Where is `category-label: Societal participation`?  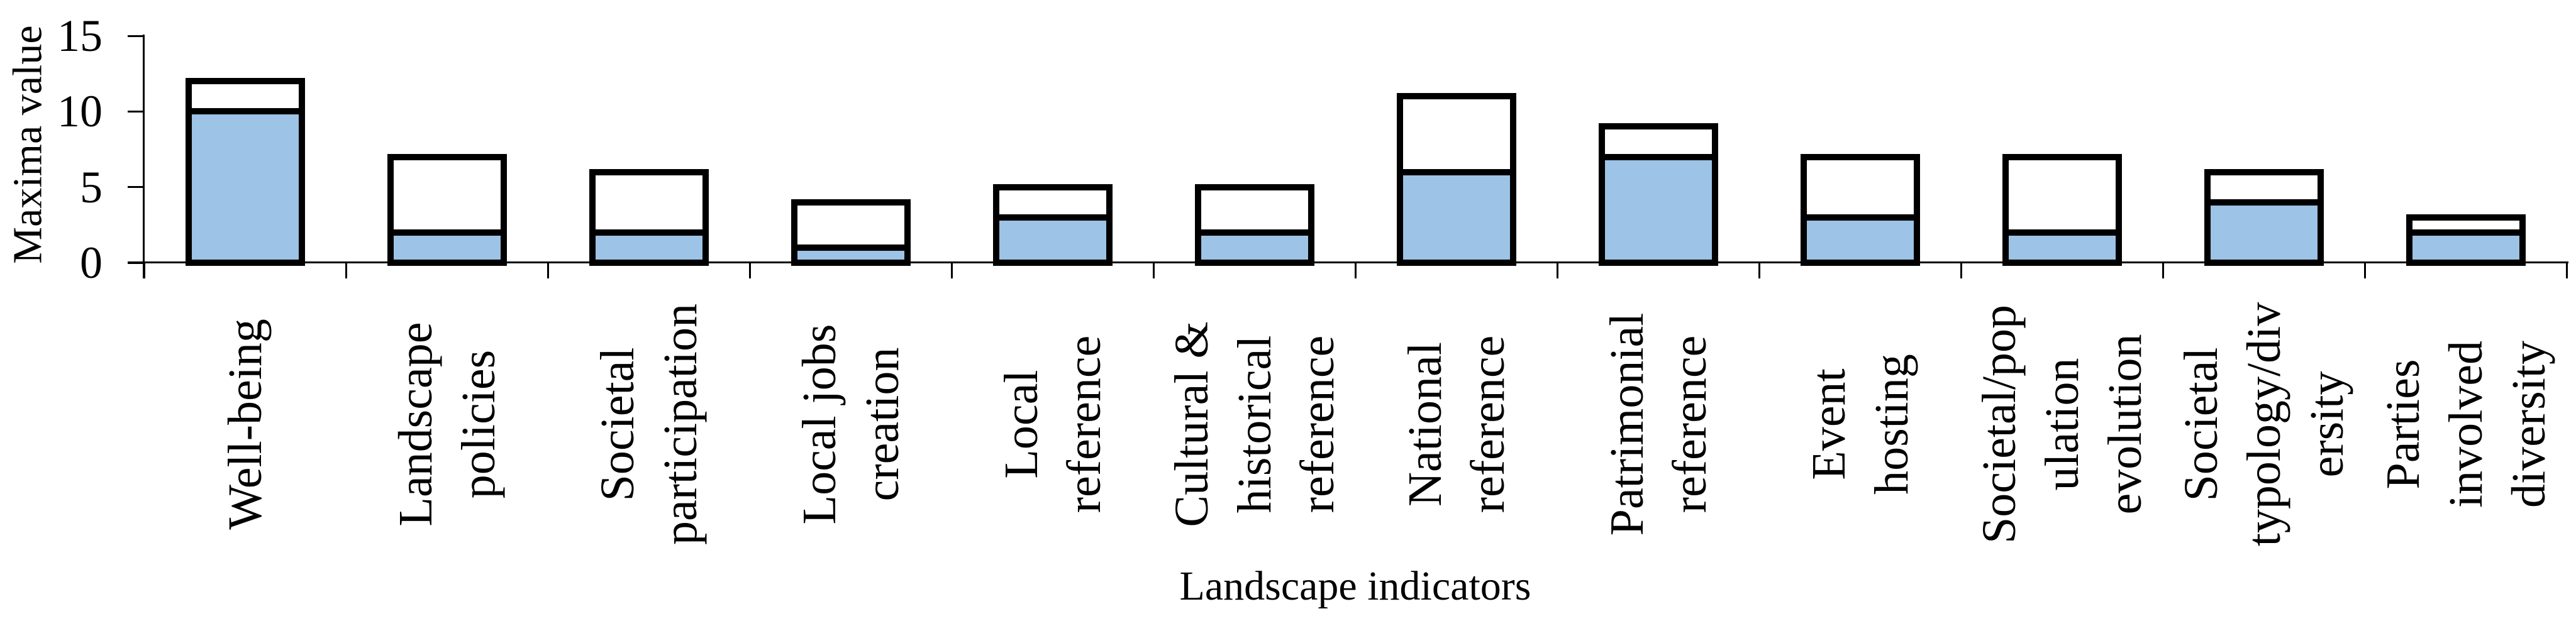
category-label: Societal participation is located at coordinates (649, 424).